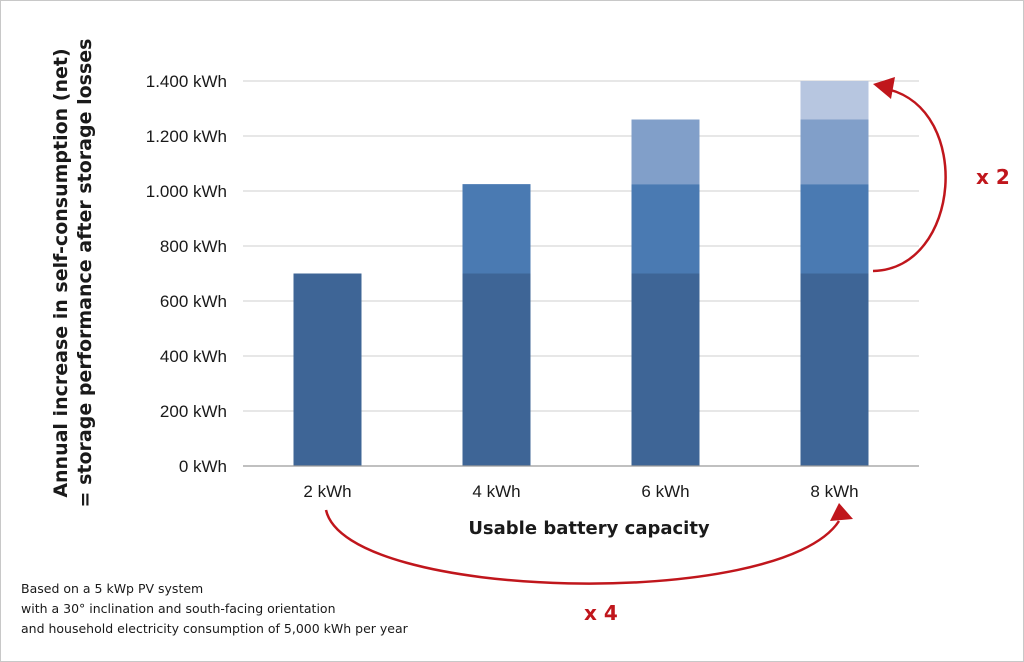 The width and height of the screenshot is (1024, 662). What do you see at coordinates (327, 491) in the screenshot?
I see `x-tick-label: 2 kWh` at bounding box center [327, 491].